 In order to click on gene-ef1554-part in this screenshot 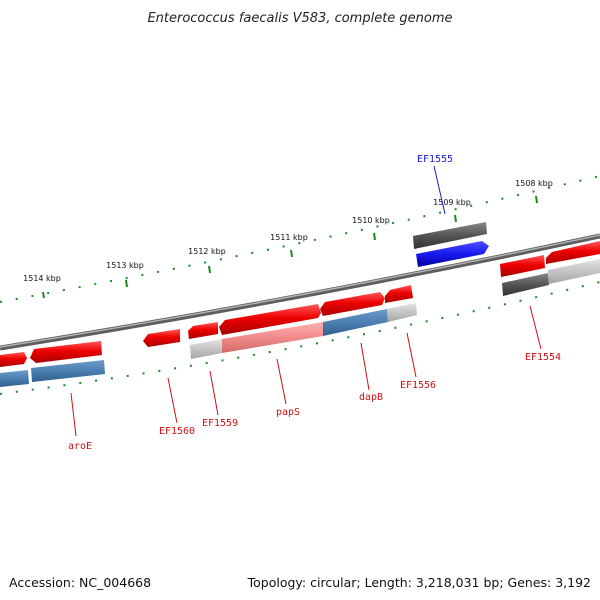, I will do `click(522, 266)`.